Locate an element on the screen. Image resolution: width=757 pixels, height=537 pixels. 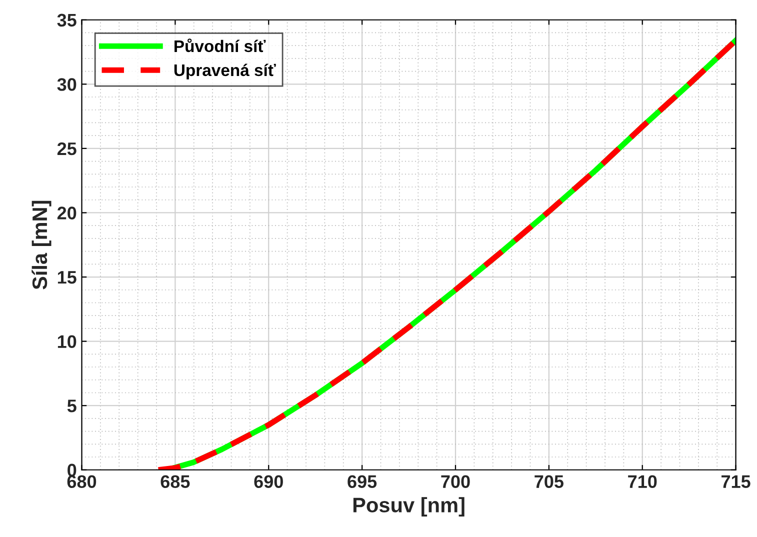
y-tick-label: 35 is located at coordinates (66, 20).